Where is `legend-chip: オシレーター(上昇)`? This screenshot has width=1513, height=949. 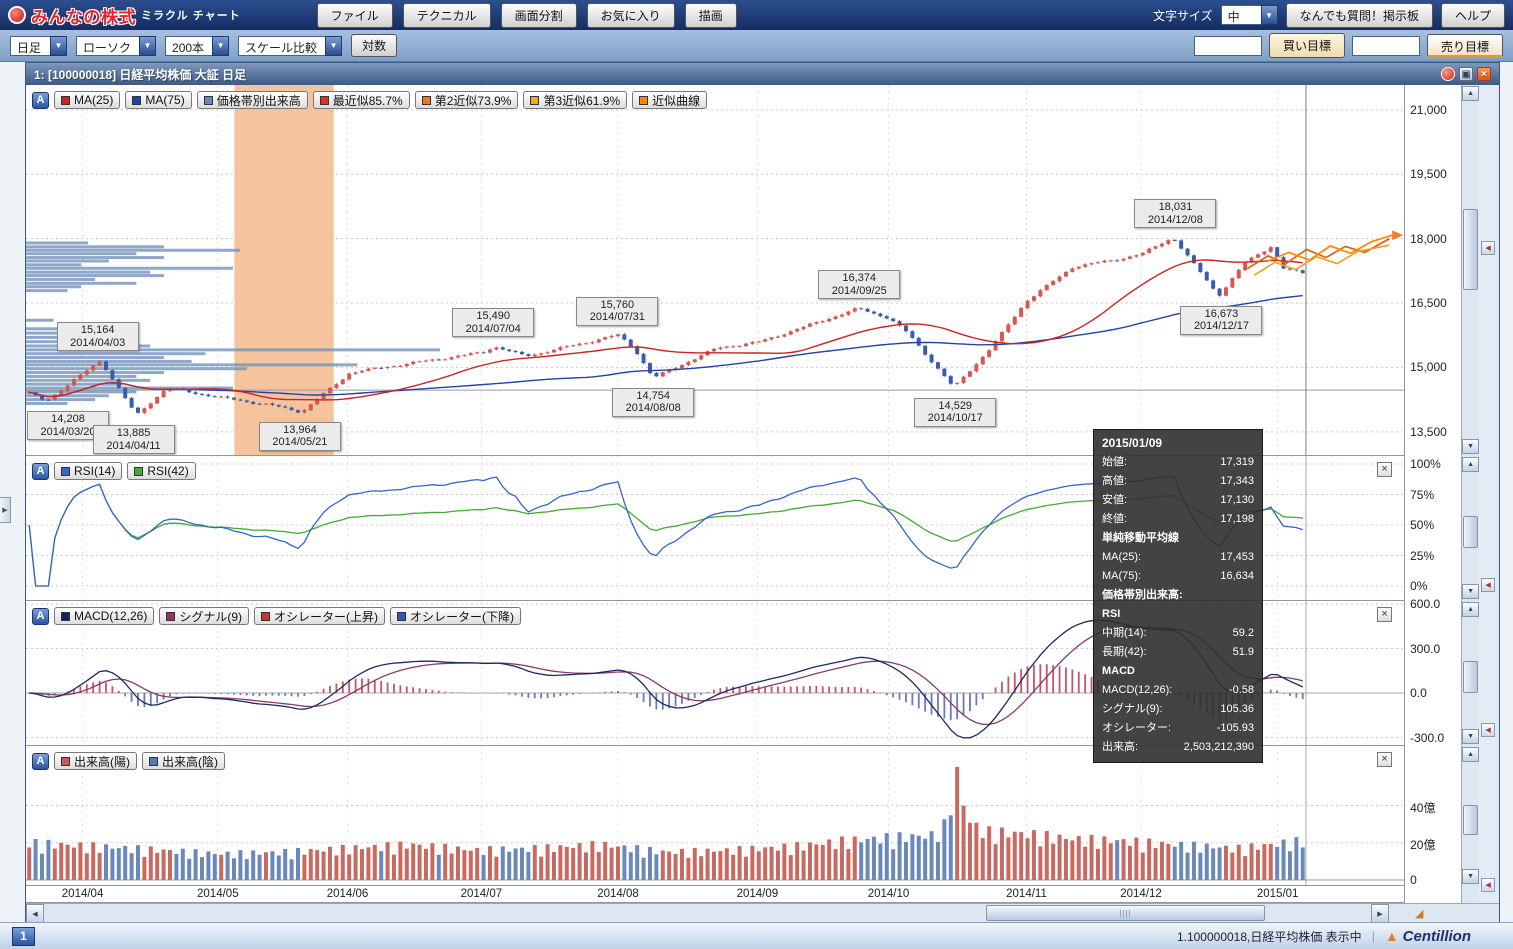 legend-chip: オシレーター(上昇) is located at coordinates (320, 616).